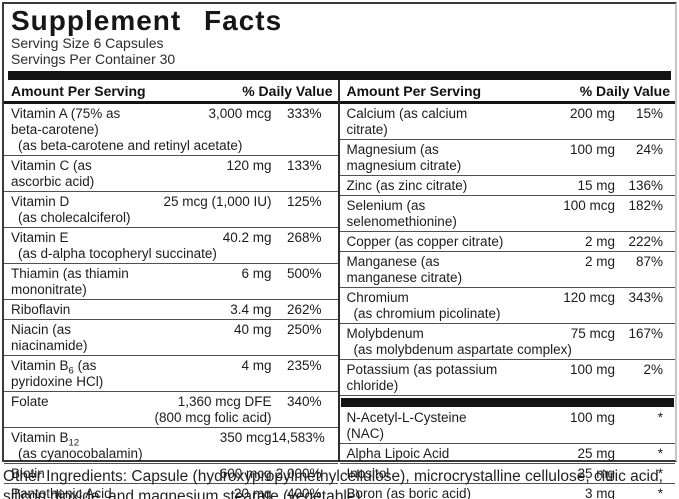 This screenshot has height=499, width=679. What do you see at coordinates (147, 20) in the screenshot?
I see `panel-title: Supplement Facts` at bounding box center [147, 20].